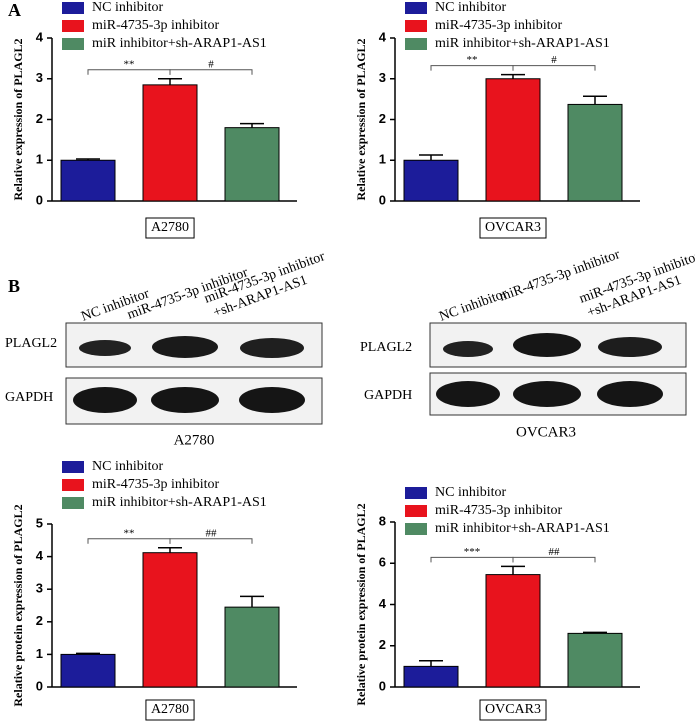 This screenshot has width=695, height=722. What do you see at coordinates (472, 552) in the screenshot?
I see `significance-label: ***` at bounding box center [472, 552].